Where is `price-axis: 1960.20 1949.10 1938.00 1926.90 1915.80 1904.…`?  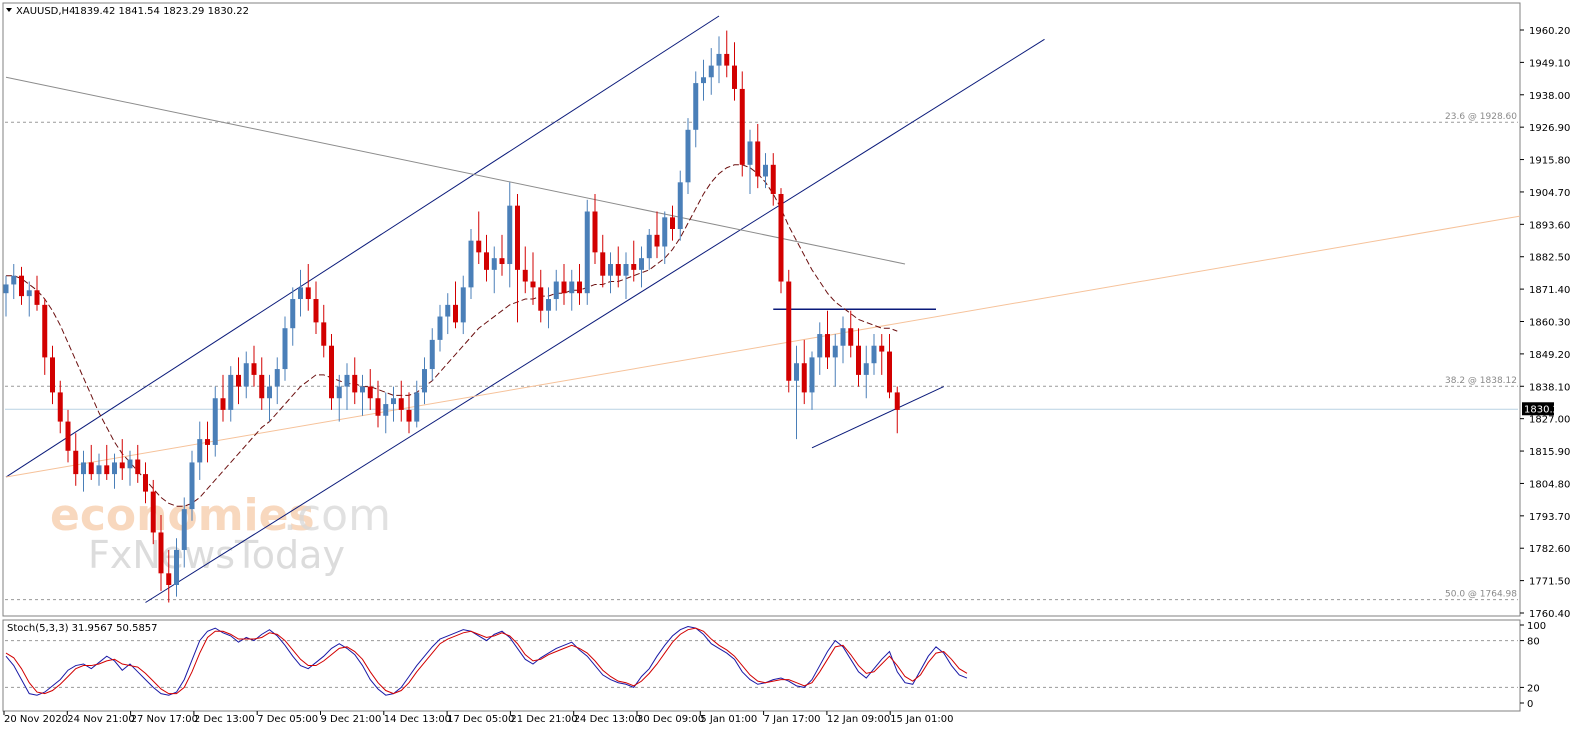
price-axis: 1960.20 1949.10 1938.00 1926.90 1915.80 1904.… is located at coordinates (1545, 323).